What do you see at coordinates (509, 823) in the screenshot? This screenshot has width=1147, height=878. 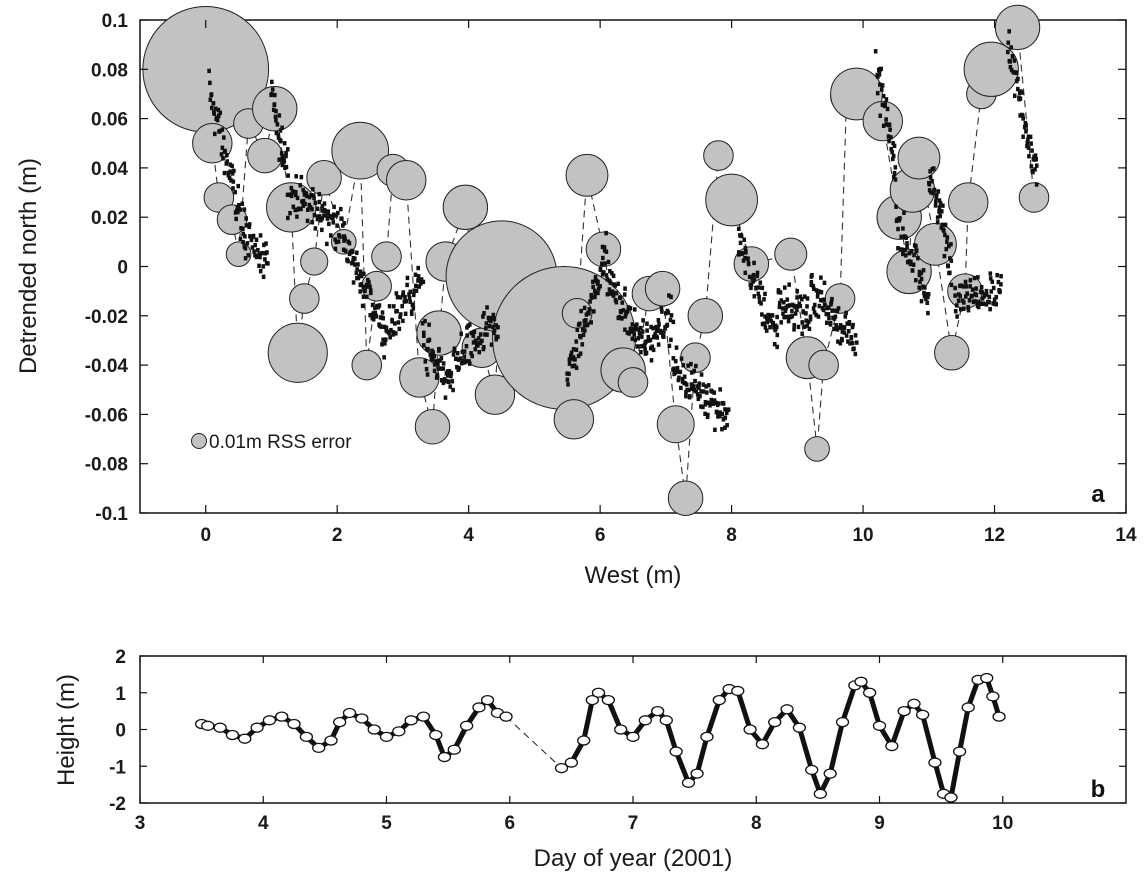 I see `panel-b-x-tick-label: 6` at bounding box center [509, 823].